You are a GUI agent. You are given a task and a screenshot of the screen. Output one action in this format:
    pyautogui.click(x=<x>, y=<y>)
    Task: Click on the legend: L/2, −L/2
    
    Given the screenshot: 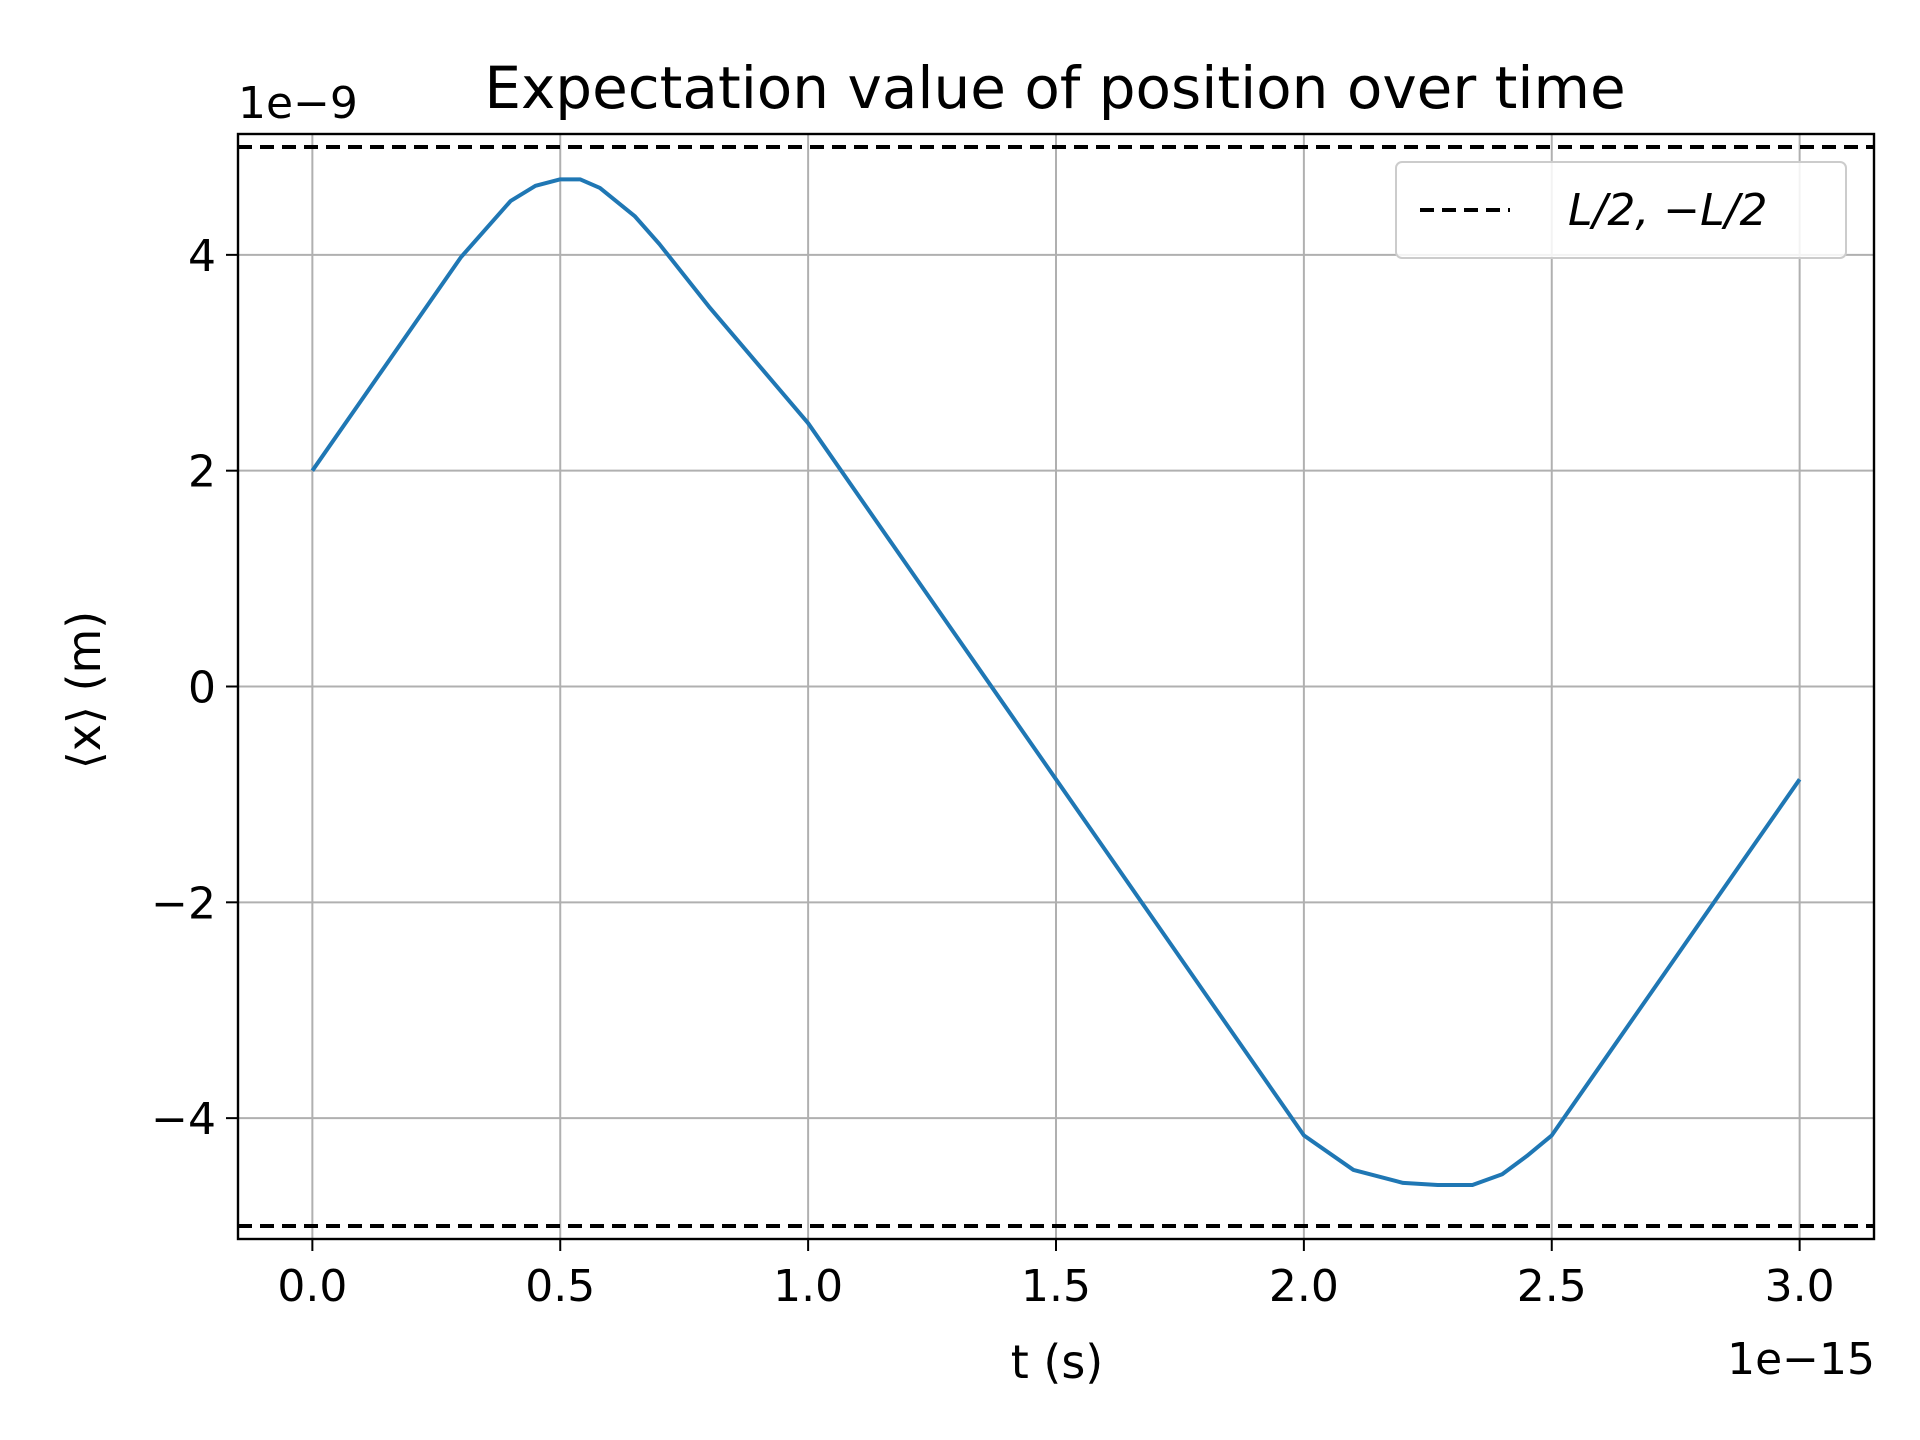 What is the action you would take?
    pyautogui.click(x=1621, y=210)
    